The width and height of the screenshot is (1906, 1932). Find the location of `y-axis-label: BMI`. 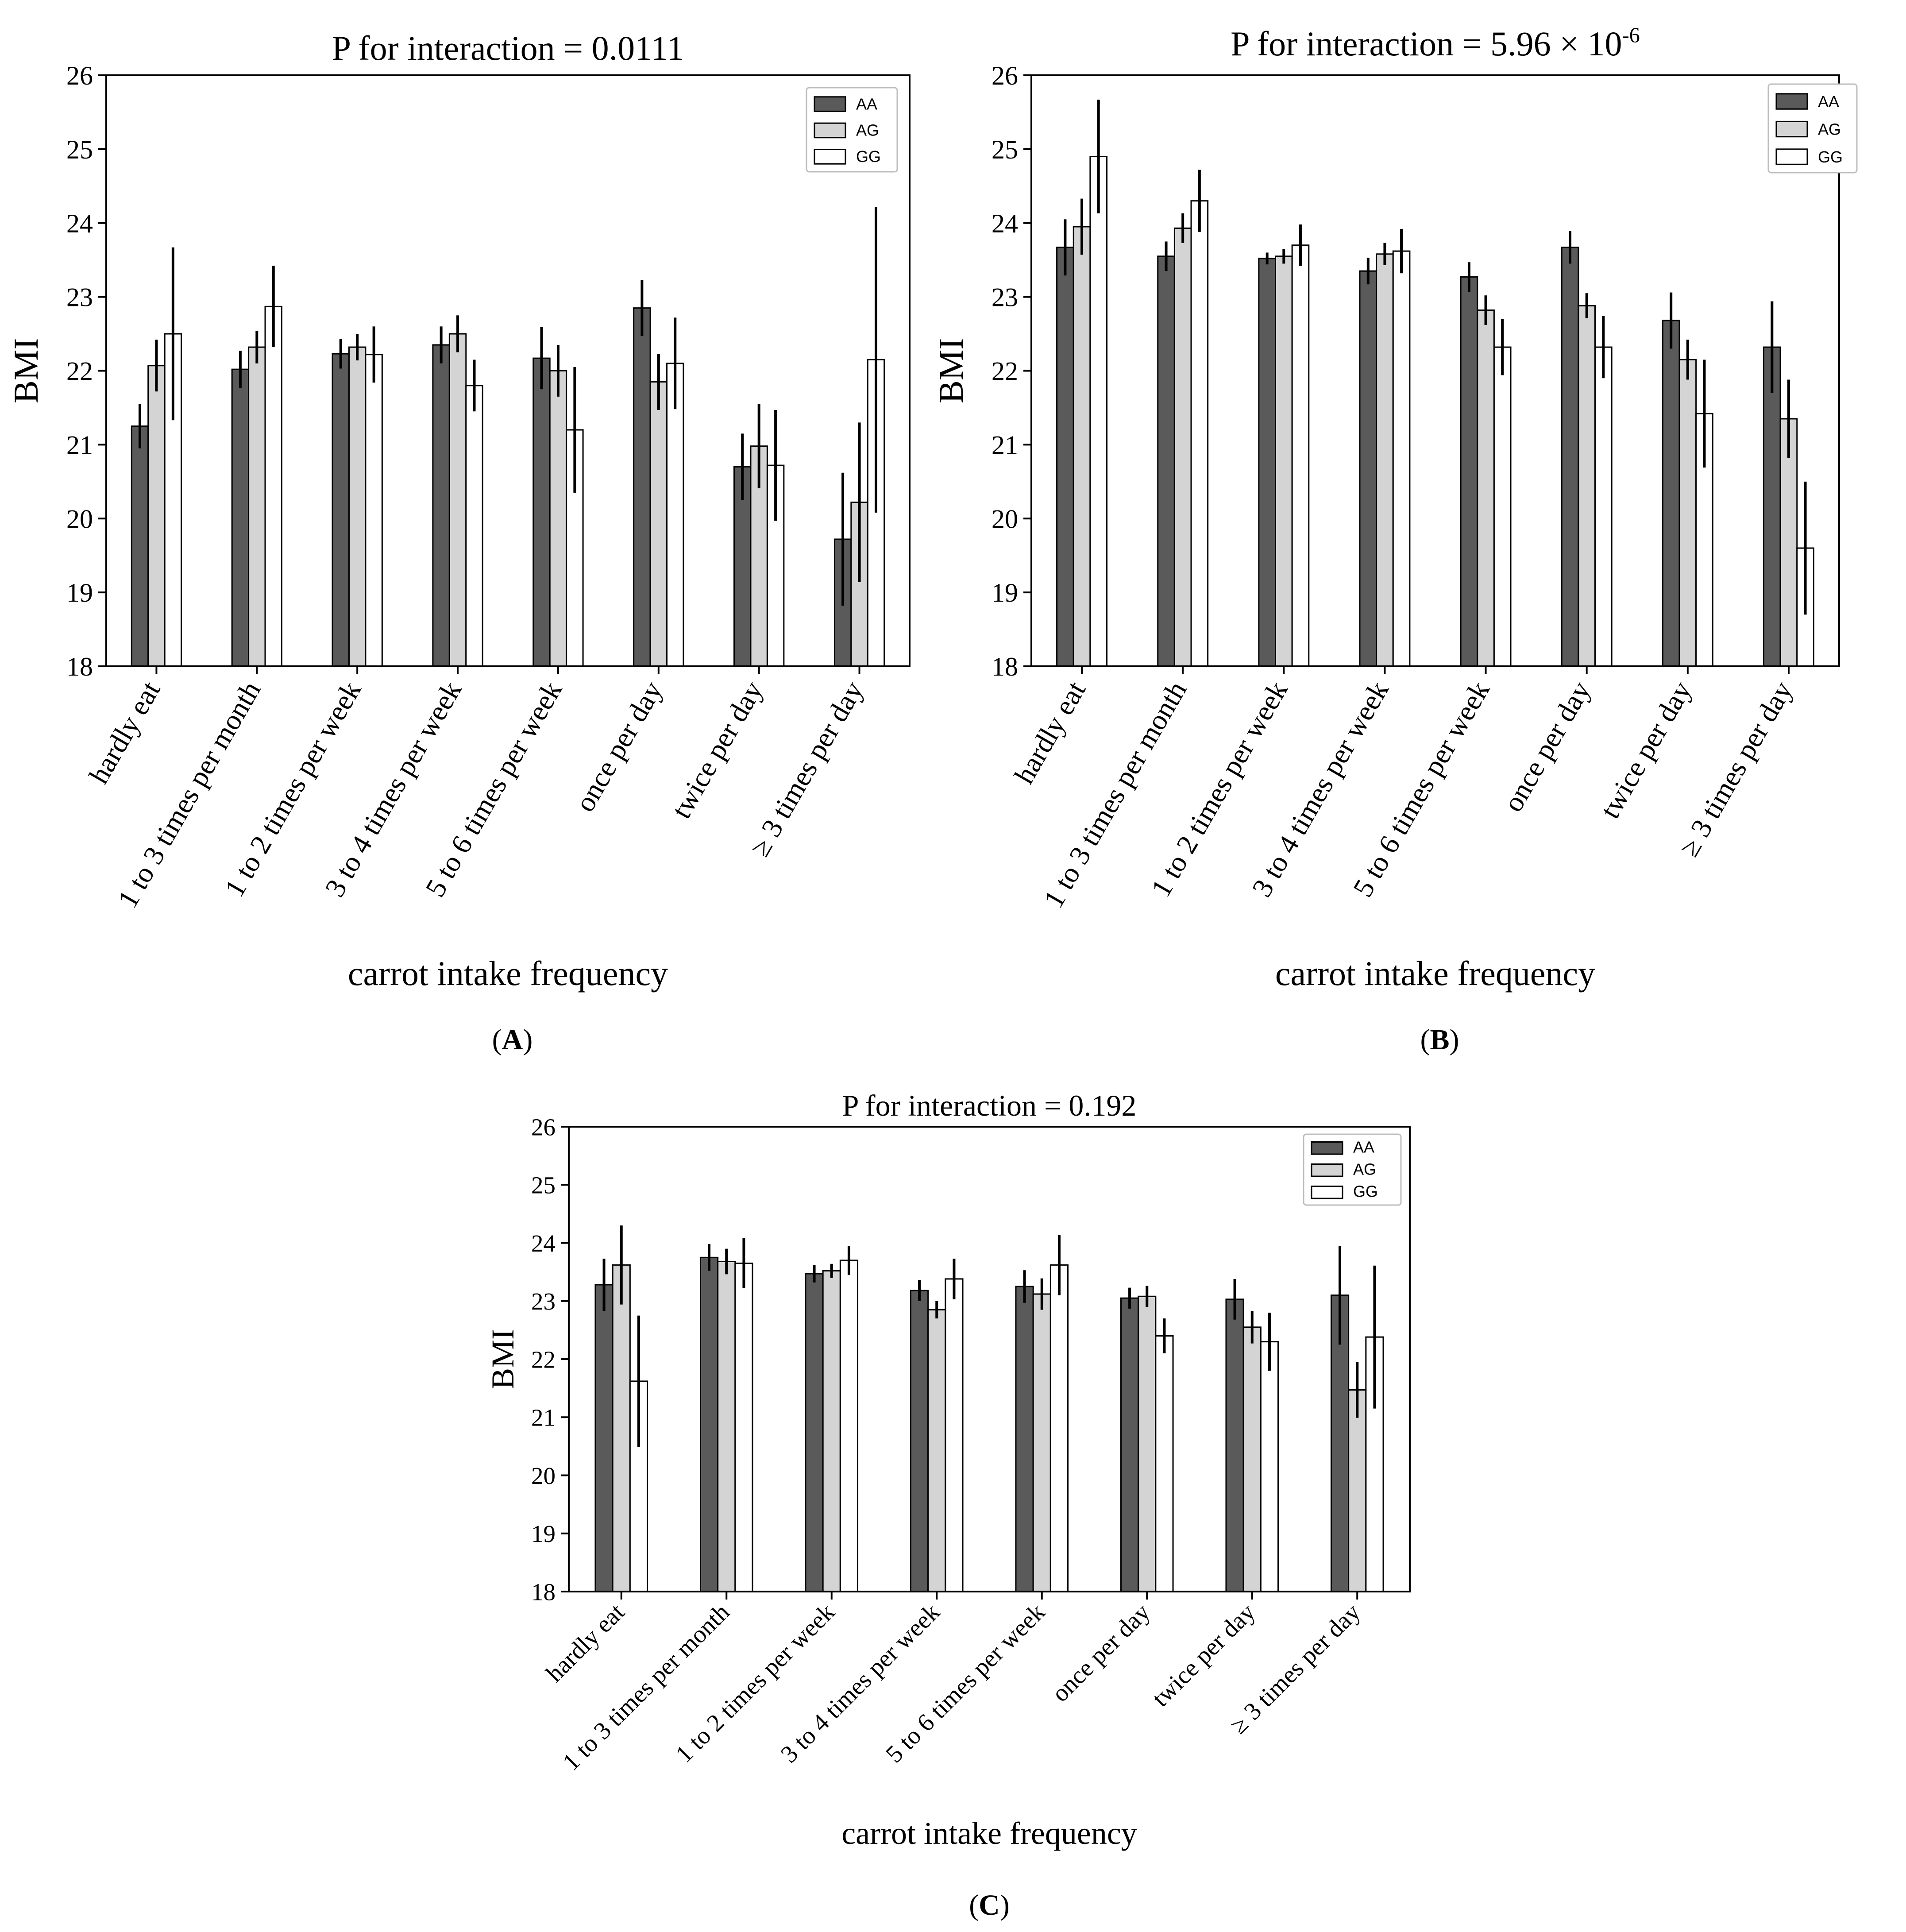

y-axis-label: BMI is located at coordinates (26, 370).